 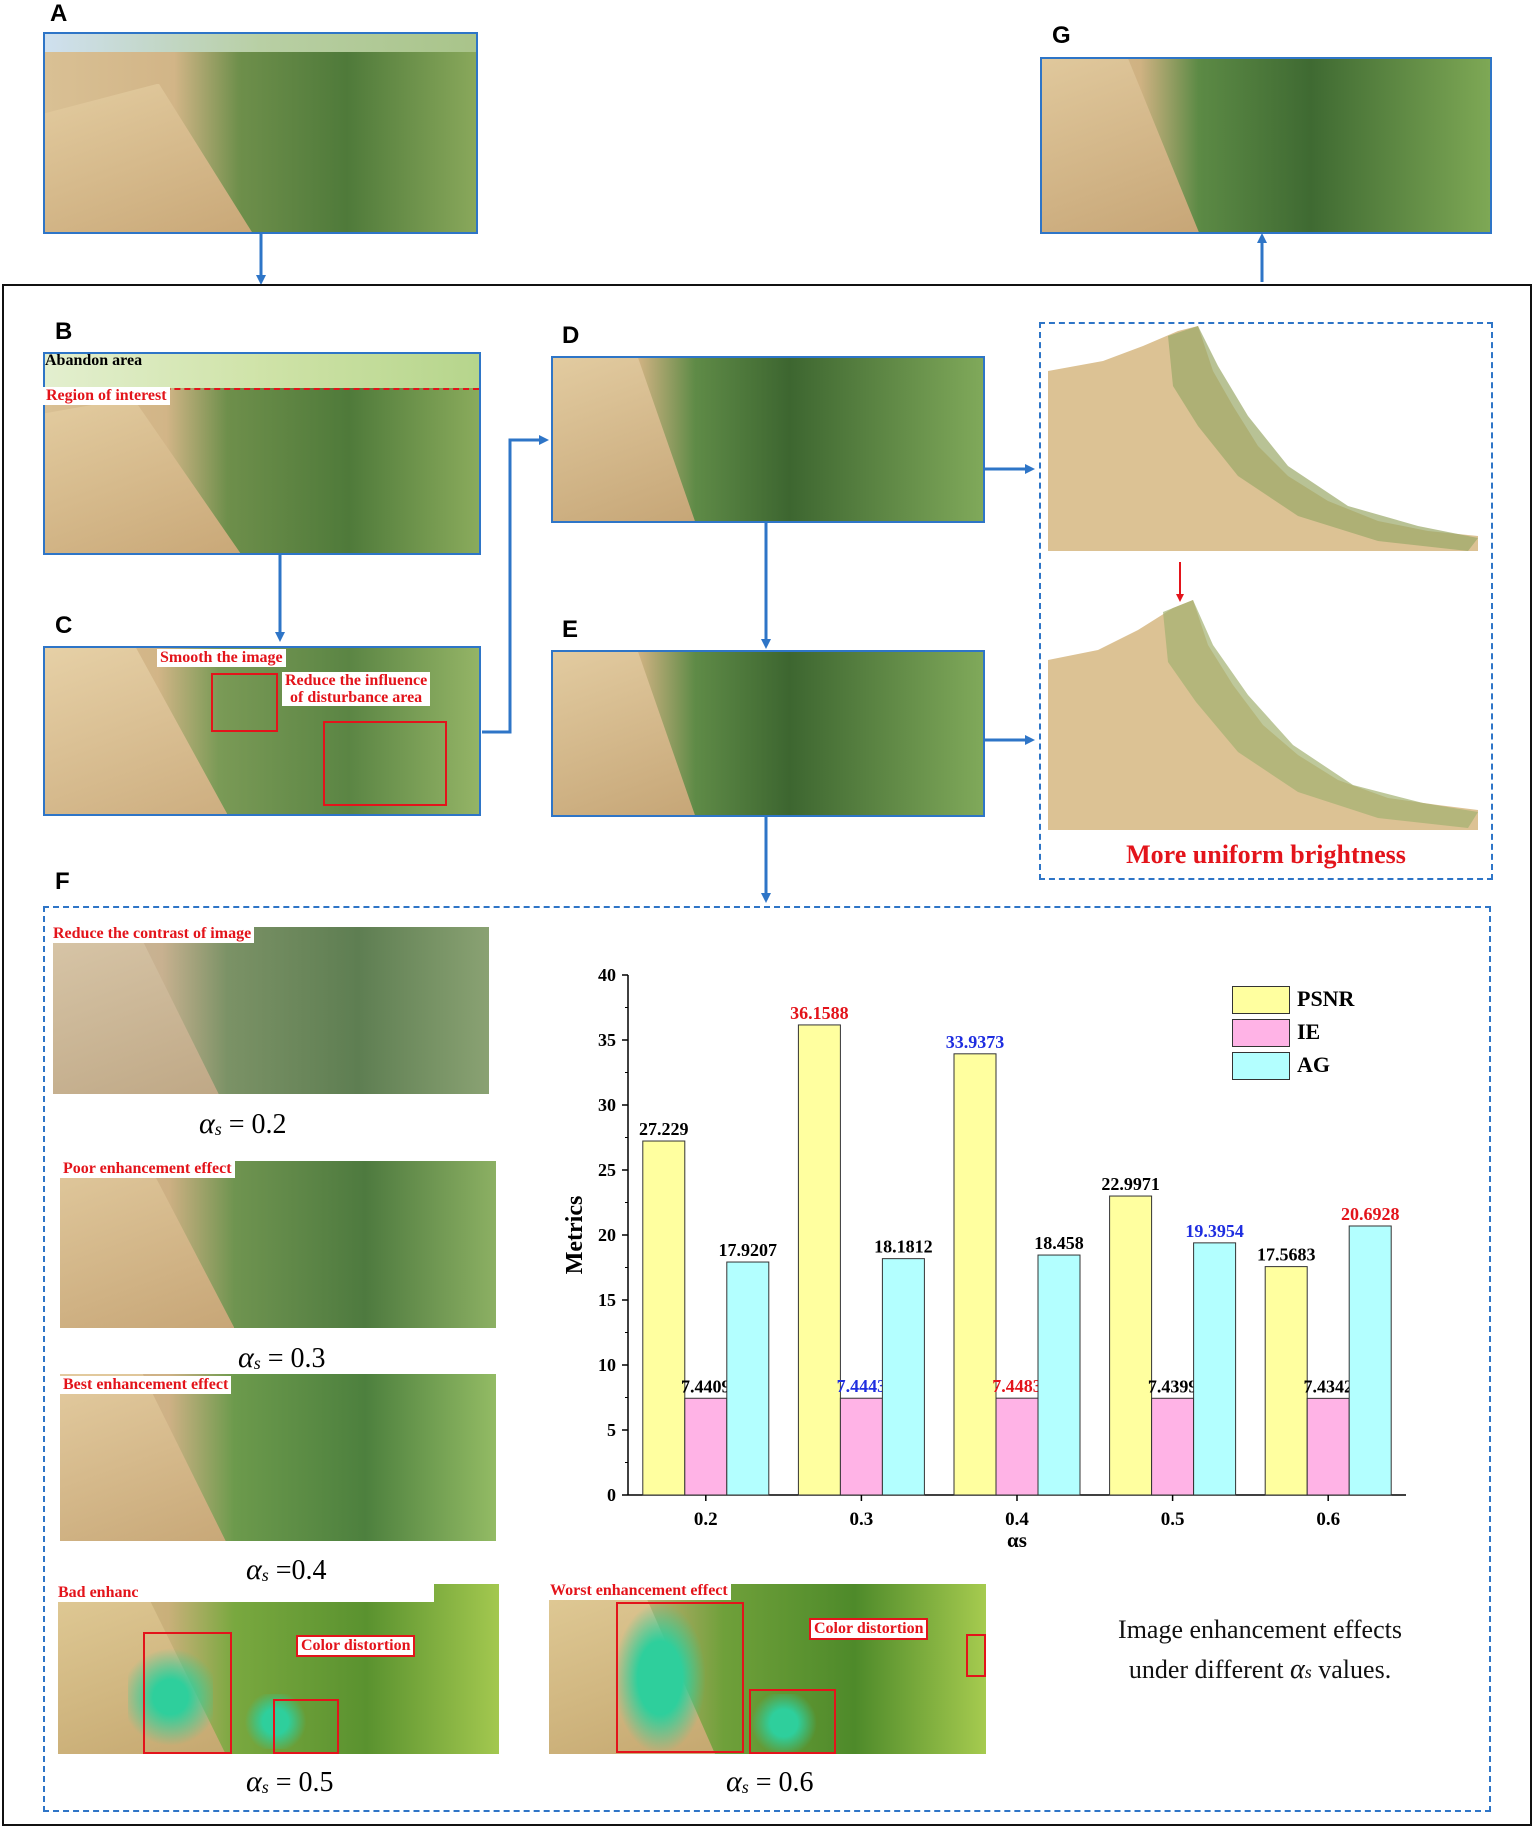 What do you see at coordinates (1326, 998) in the screenshot?
I see `legend-label-psnr: PSNR` at bounding box center [1326, 998].